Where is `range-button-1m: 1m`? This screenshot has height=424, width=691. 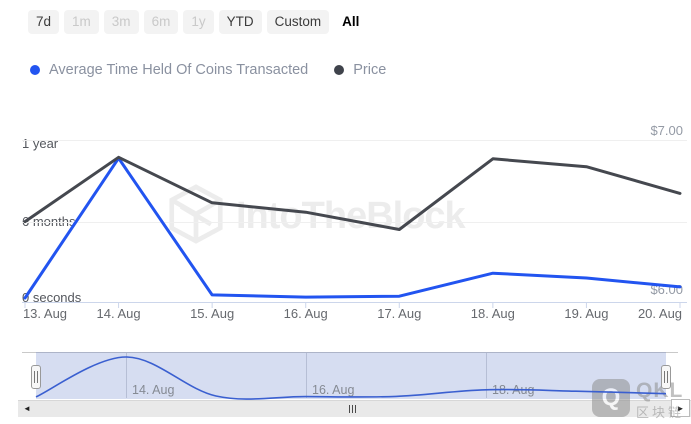 range-button-1m: 1m is located at coordinates (81, 22).